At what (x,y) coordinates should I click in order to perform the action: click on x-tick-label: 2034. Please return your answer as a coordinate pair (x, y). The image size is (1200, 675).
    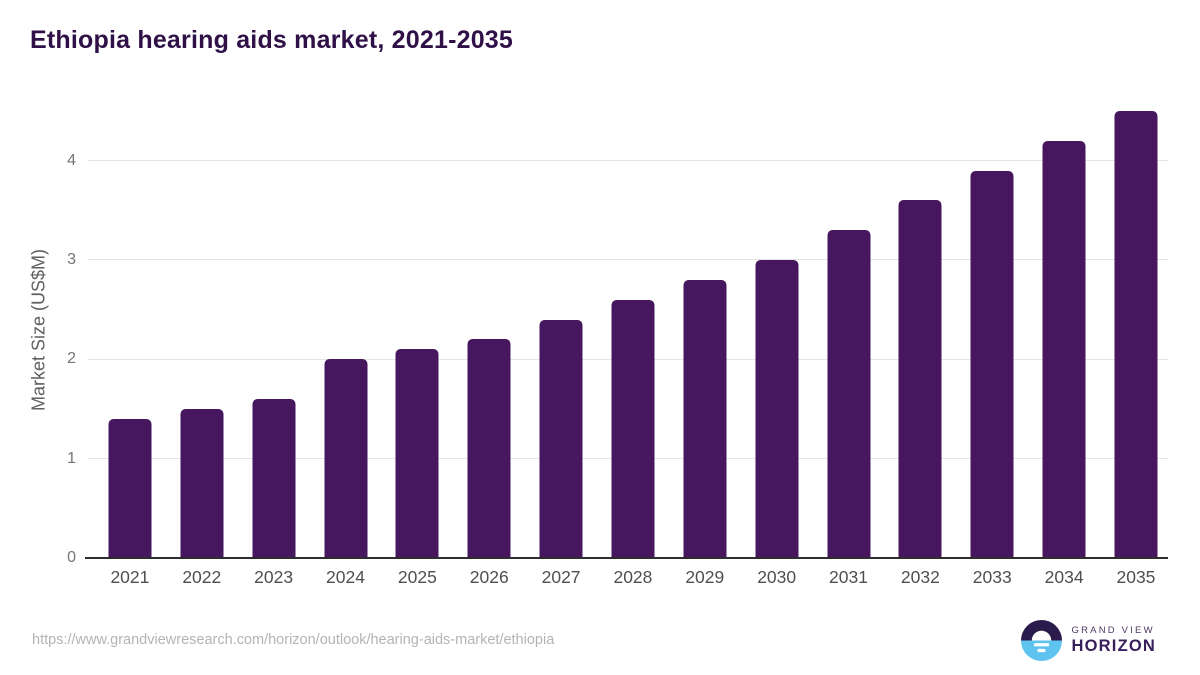
    Looking at the image, I should click on (1064, 577).